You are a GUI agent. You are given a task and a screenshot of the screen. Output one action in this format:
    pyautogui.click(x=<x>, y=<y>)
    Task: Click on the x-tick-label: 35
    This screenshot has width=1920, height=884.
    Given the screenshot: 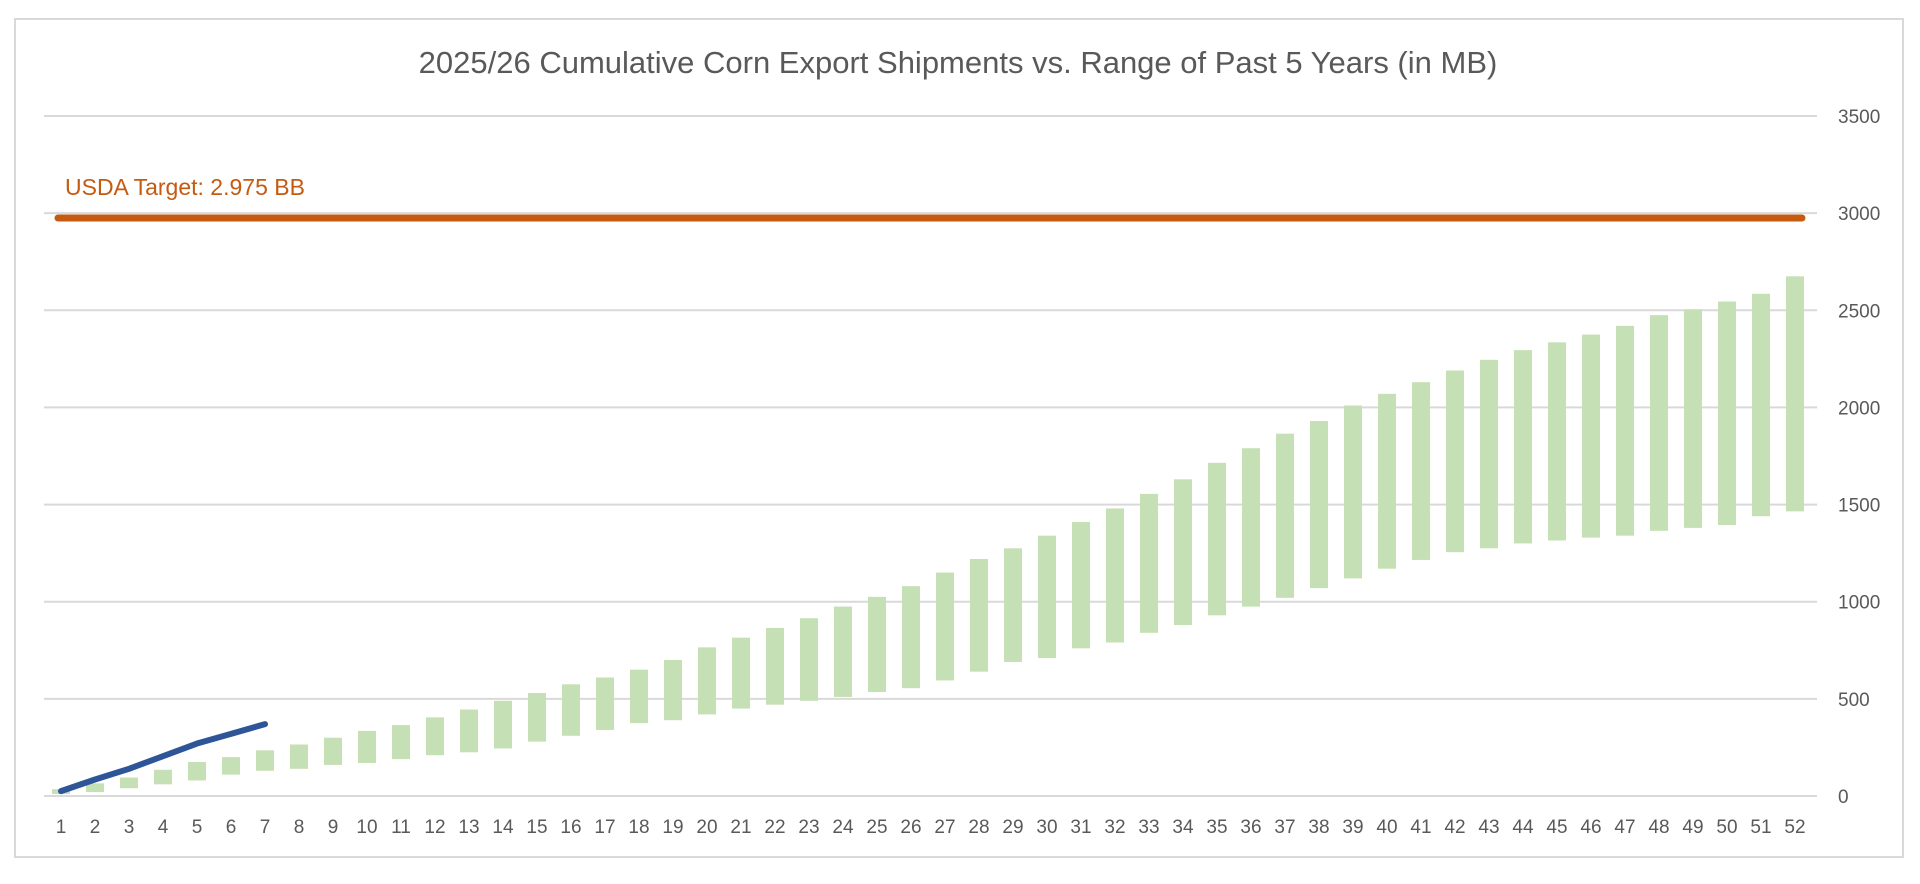 What is the action you would take?
    pyautogui.click(x=1216, y=827)
    